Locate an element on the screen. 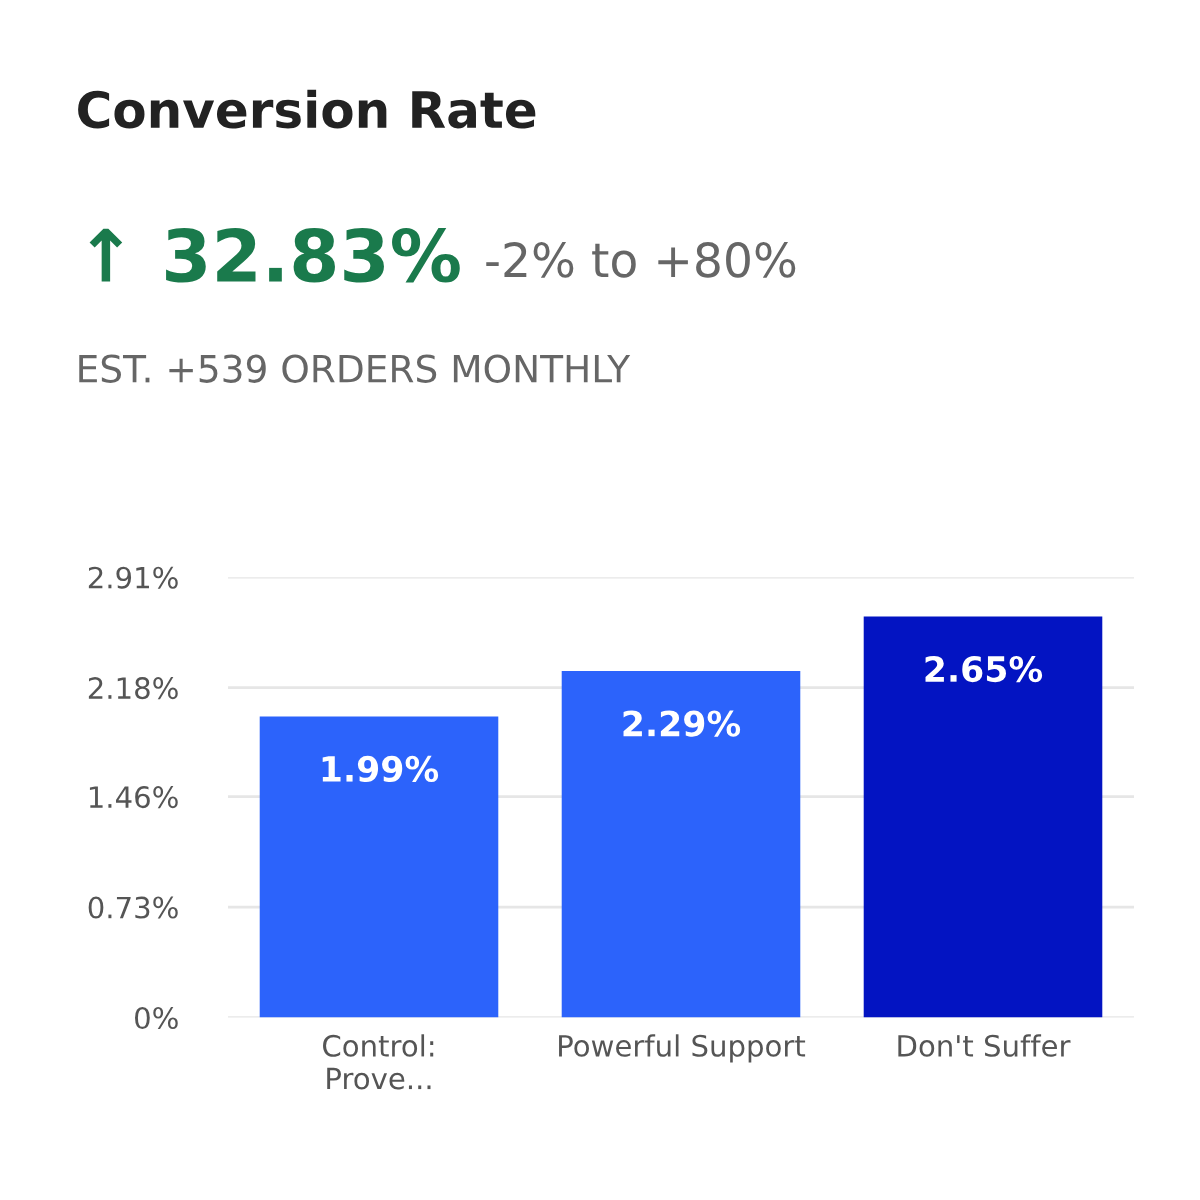 The image size is (1200, 1200). y-tick-label: 0% is located at coordinates (156, 1018).